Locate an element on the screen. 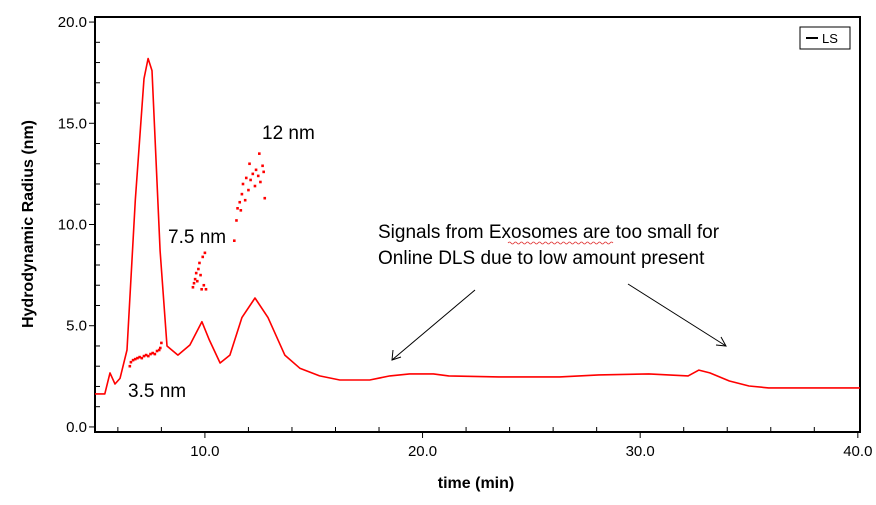 This screenshot has height=505, width=876. annotation-3-5nm: 3.5 nm is located at coordinates (157, 391).